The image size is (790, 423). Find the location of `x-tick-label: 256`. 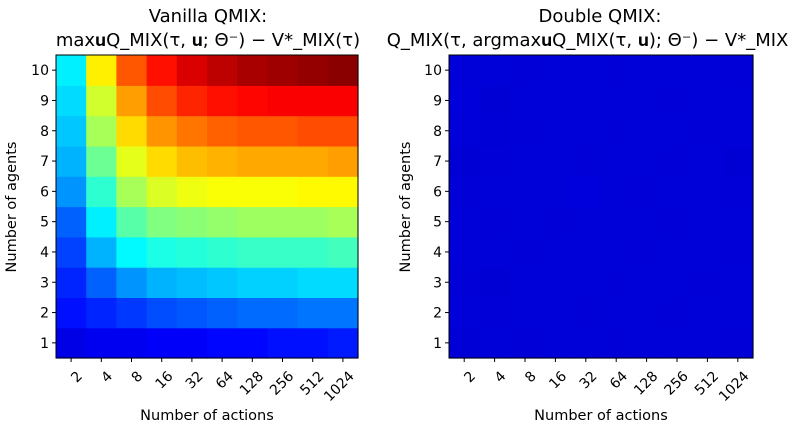

x-tick-label: 256 is located at coordinates (677, 383).